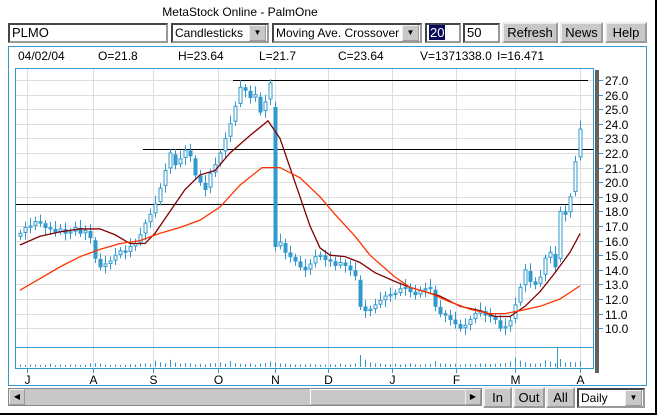 This screenshot has width=657, height=415. I want to click on x-tick-label: N, so click(275, 380).